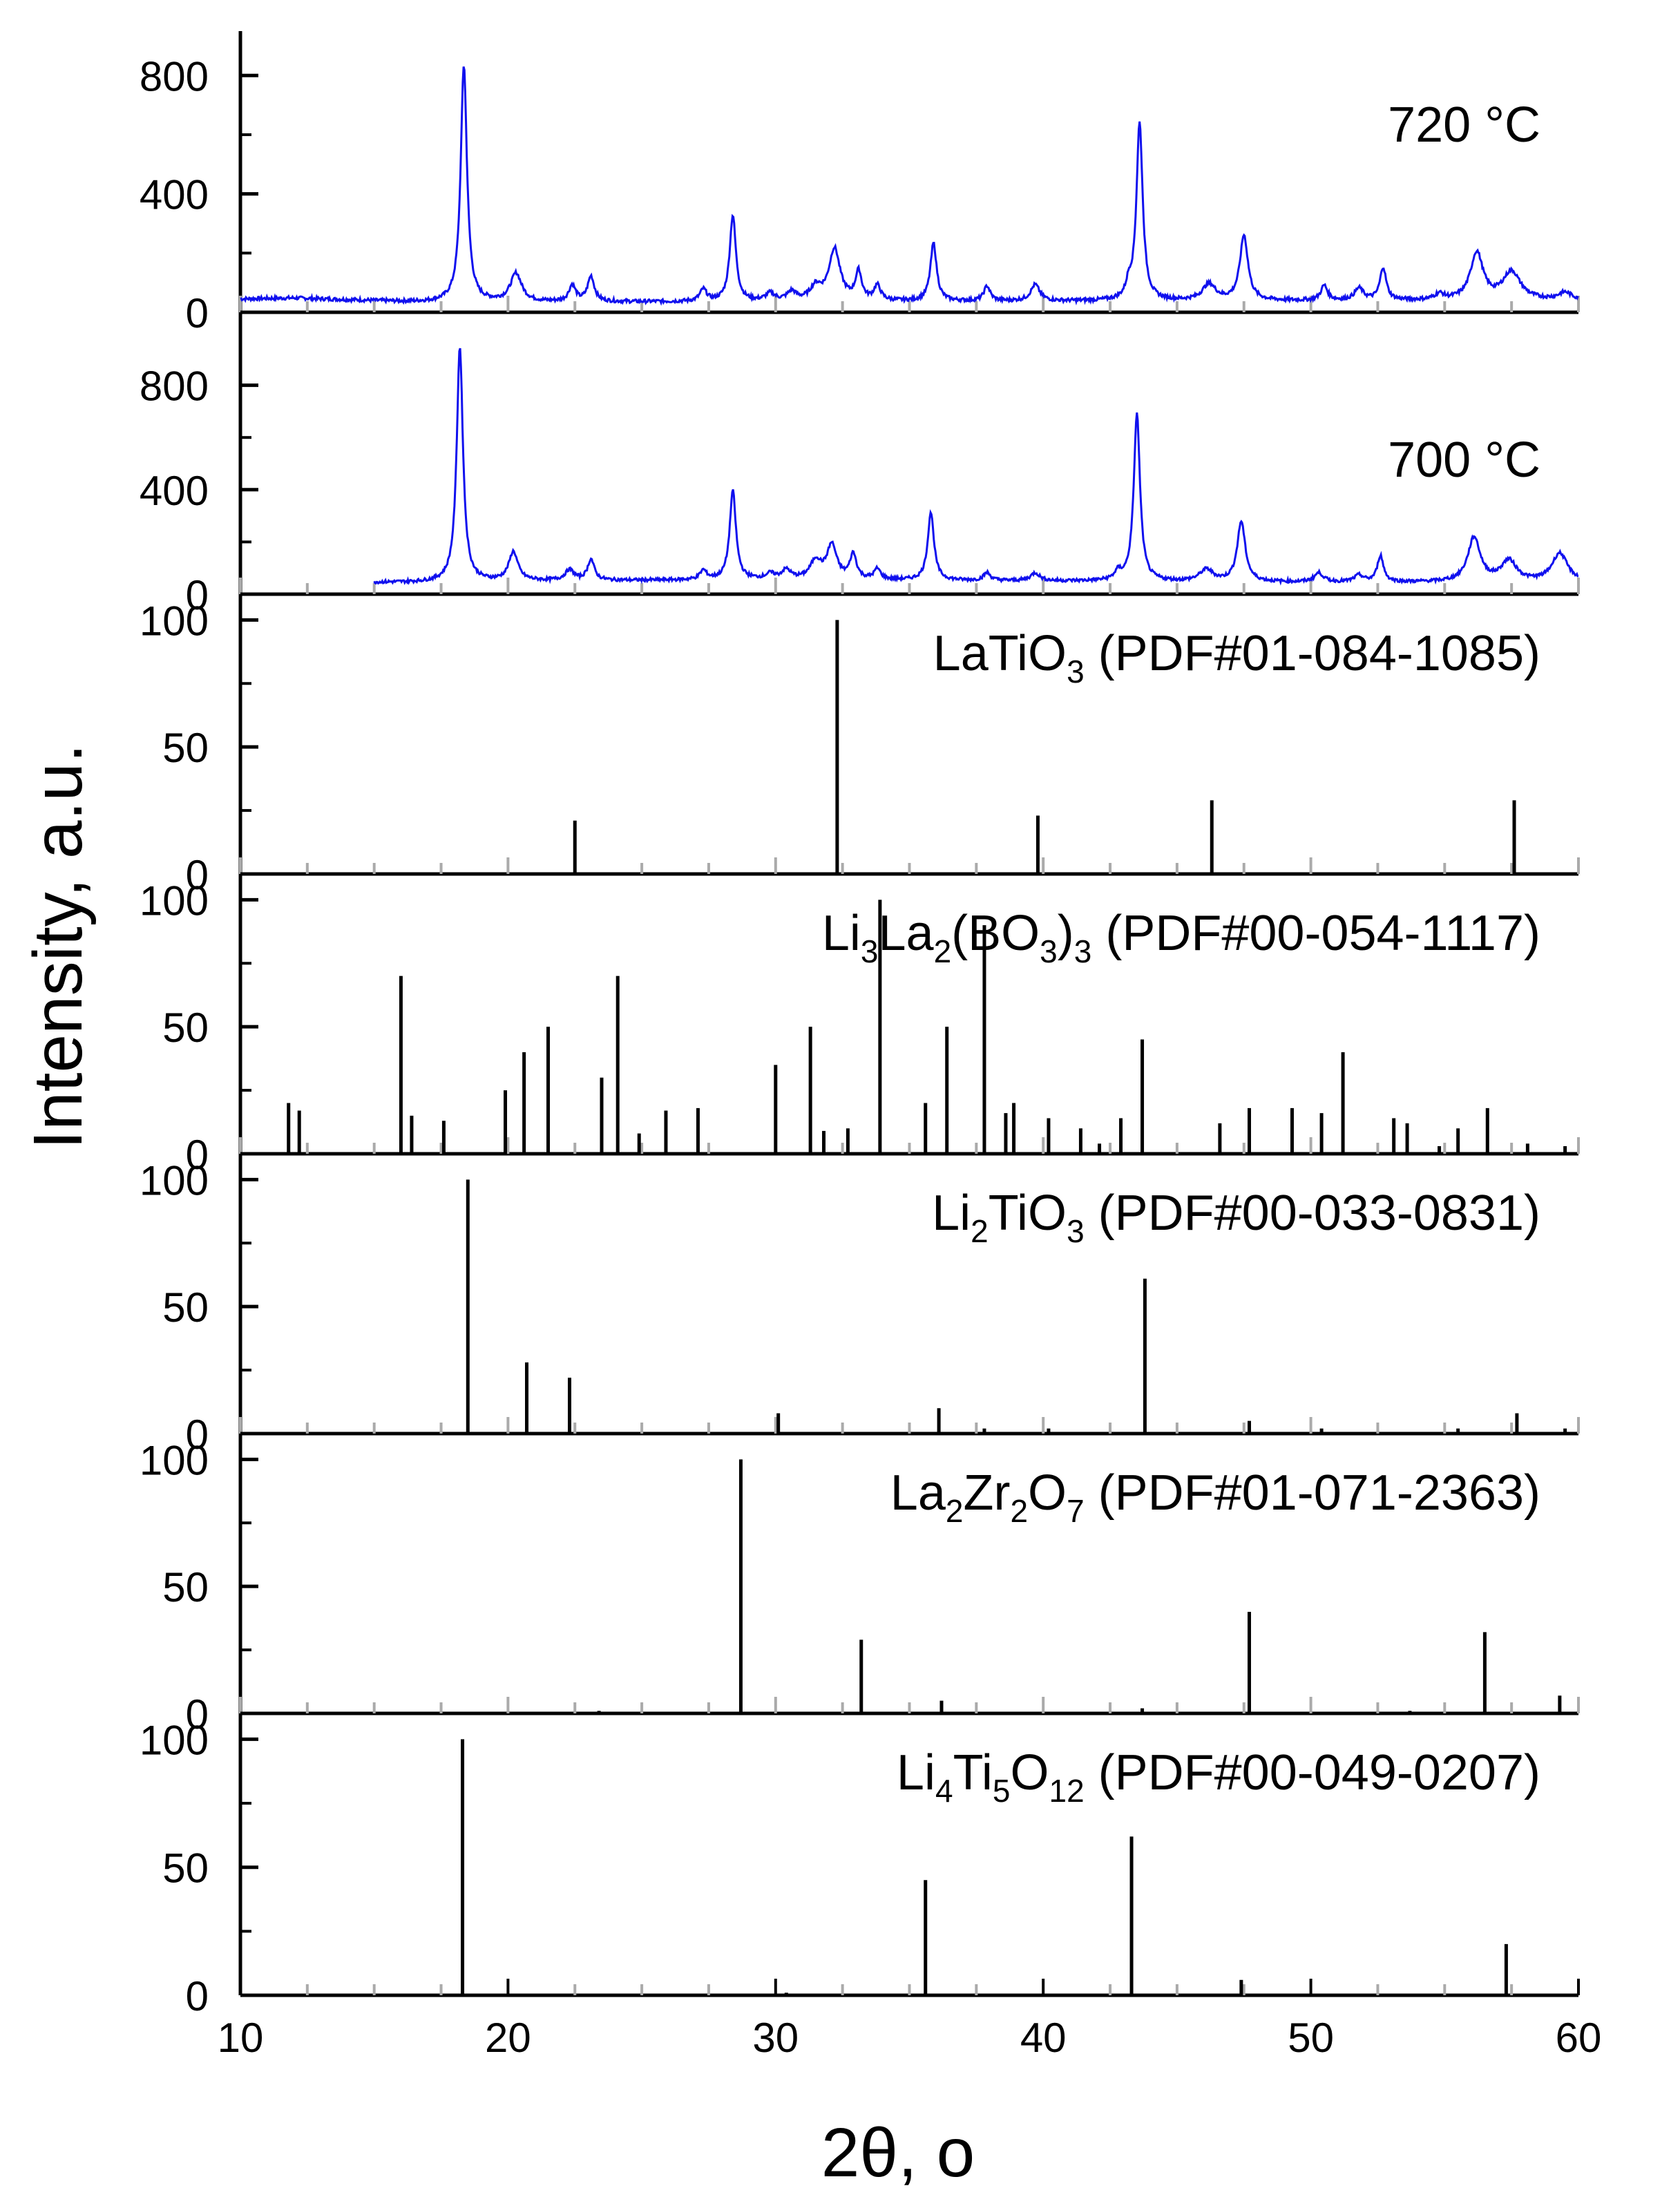 This screenshot has height=2206, width=1680. I want to click on label-subscript: 4, so click(944, 1791).